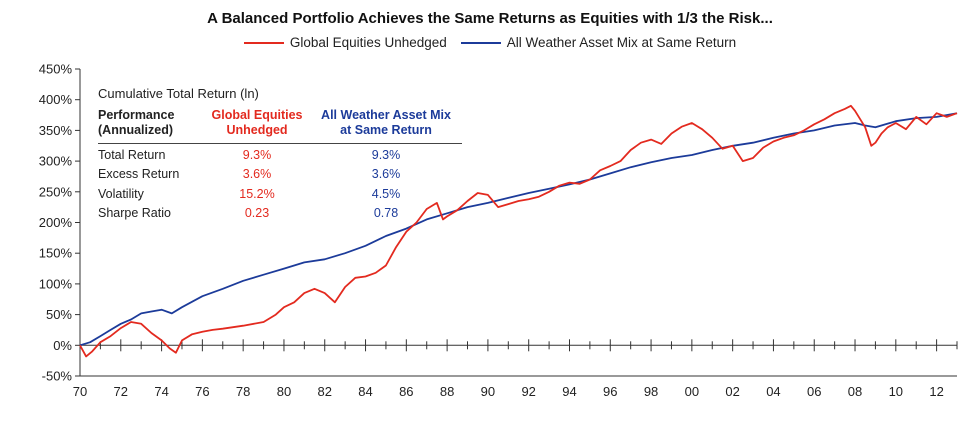  Describe the element at coordinates (386, 213) in the screenshot. I see `inset-row-allweather: 0.78` at that location.